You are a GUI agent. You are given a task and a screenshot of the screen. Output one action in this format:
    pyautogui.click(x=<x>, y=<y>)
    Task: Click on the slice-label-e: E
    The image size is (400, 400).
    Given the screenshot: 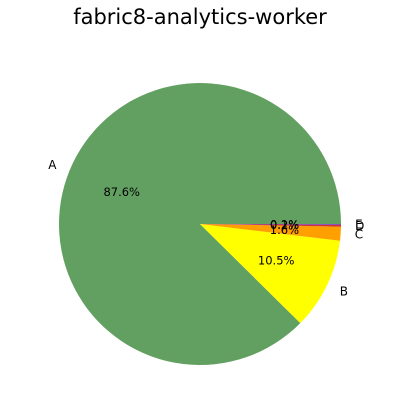 What is the action you would take?
    pyautogui.click(x=359, y=224)
    